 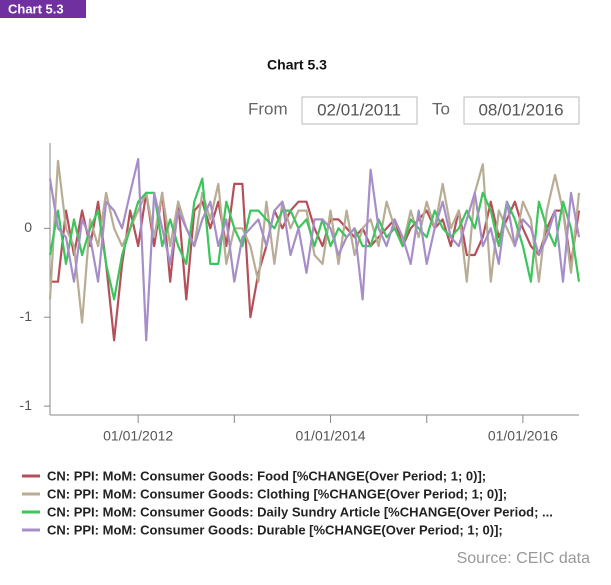 I want to click on y-tick-label: 0, so click(x=28, y=227).